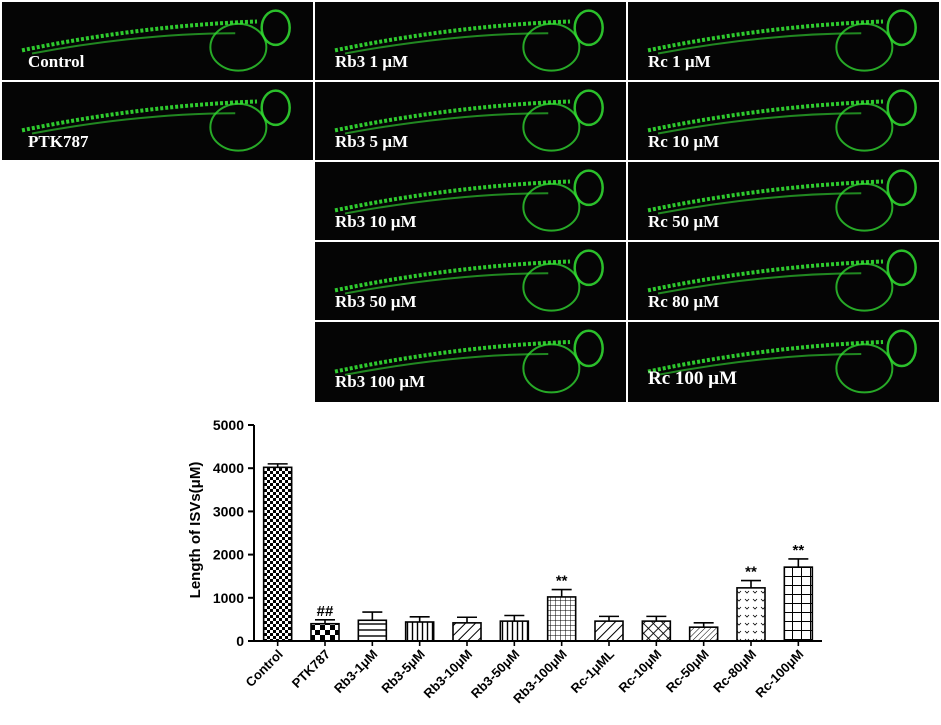 The height and width of the screenshot is (725, 941). What do you see at coordinates (693, 378) in the screenshot?
I see `panel-label: Rc 100 µM` at bounding box center [693, 378].